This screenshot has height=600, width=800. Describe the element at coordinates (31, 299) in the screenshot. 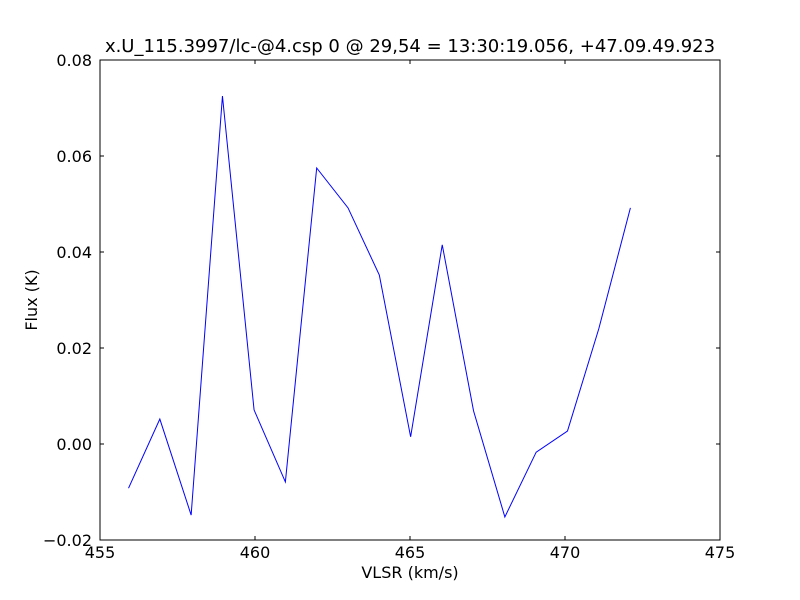

I see `y-axis-label: Flux (K)` at that location.